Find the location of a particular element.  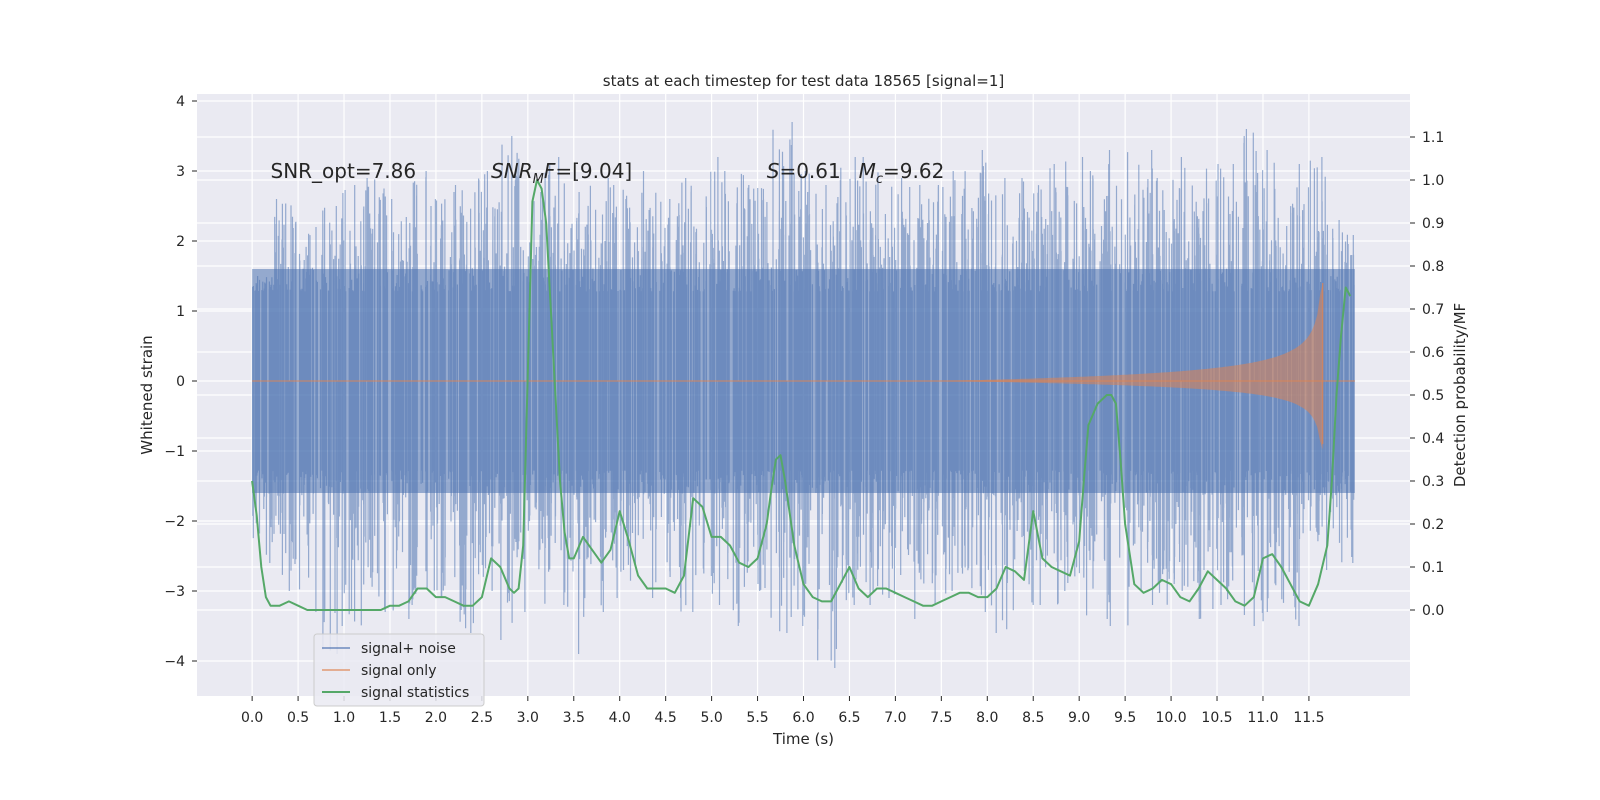

legend-entry: signal only is located at coordinates (398, 671).